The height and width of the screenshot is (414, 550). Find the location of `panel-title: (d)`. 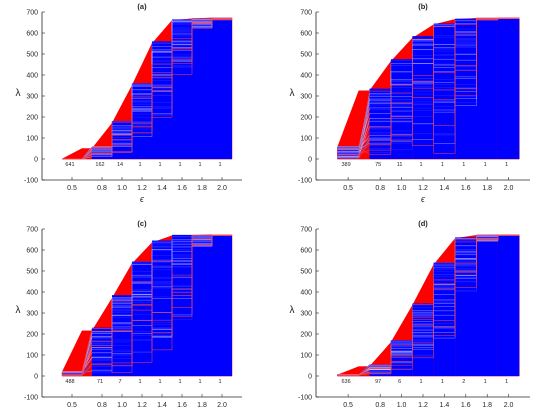

panel-title: (d) is located at coordinates (423, 223).